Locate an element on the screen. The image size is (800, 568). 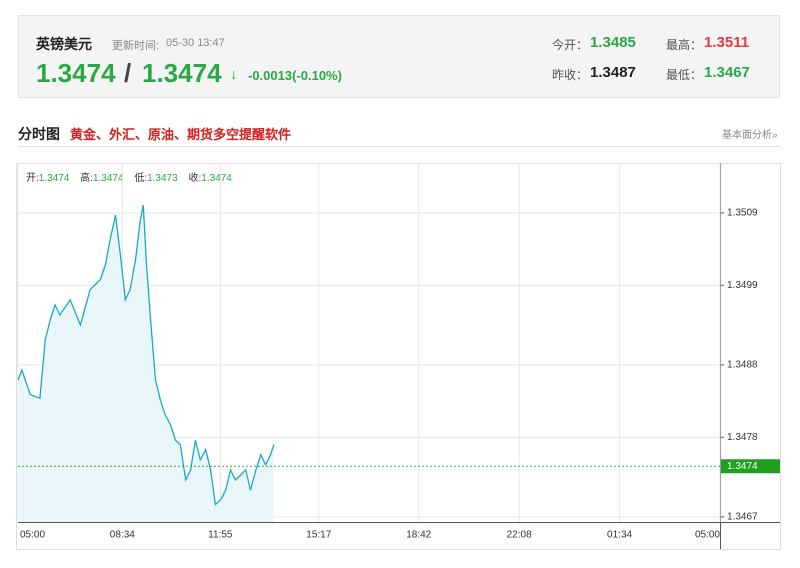
last-price-label: 1.3474 is located at coordinates (742, 466).